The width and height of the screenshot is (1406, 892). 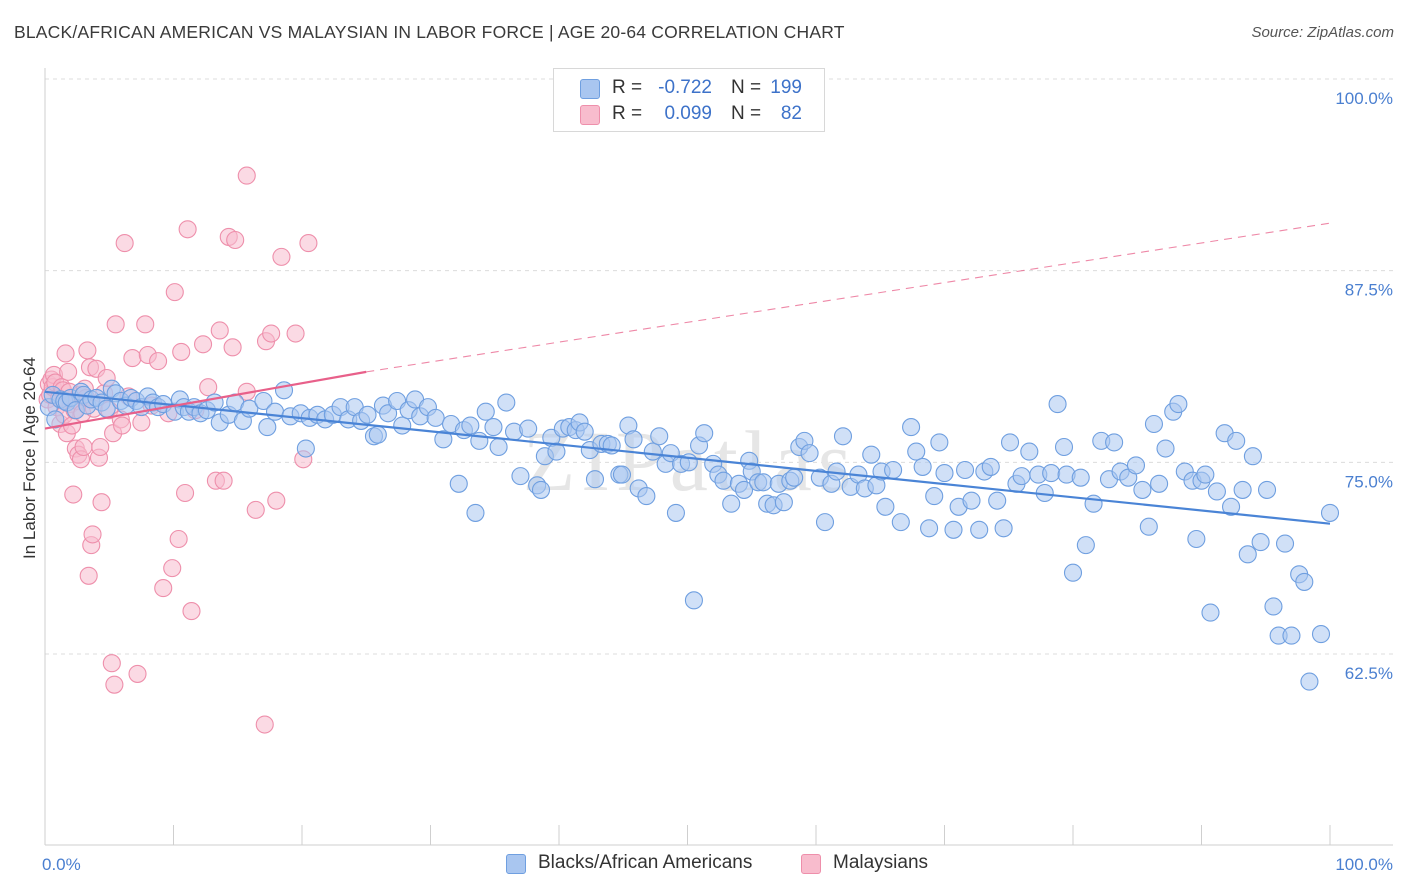 I want to click on x-tick-labels: 0.0% 100.0%, so click(x=717, y=864).